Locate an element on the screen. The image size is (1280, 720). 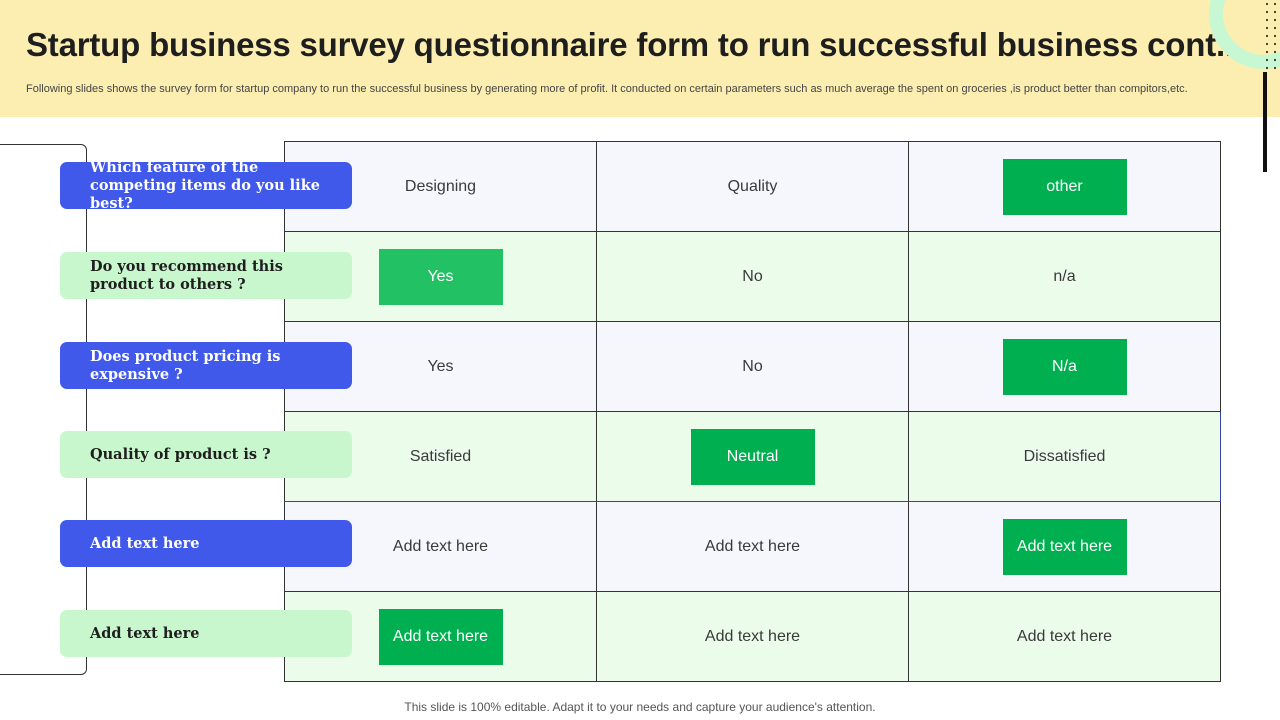
answer-cell: N/a is located at coordinates (1064, 366).